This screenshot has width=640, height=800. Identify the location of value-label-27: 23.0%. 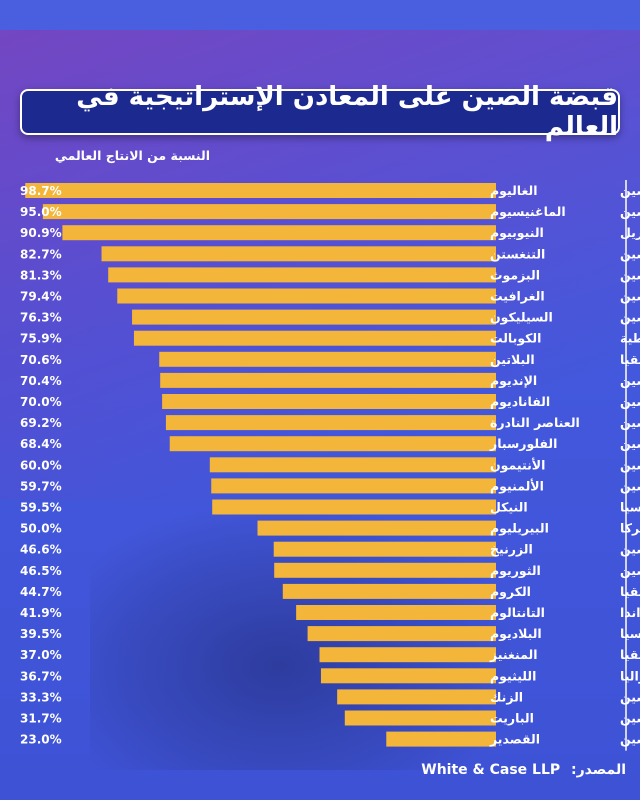
(41, 740).